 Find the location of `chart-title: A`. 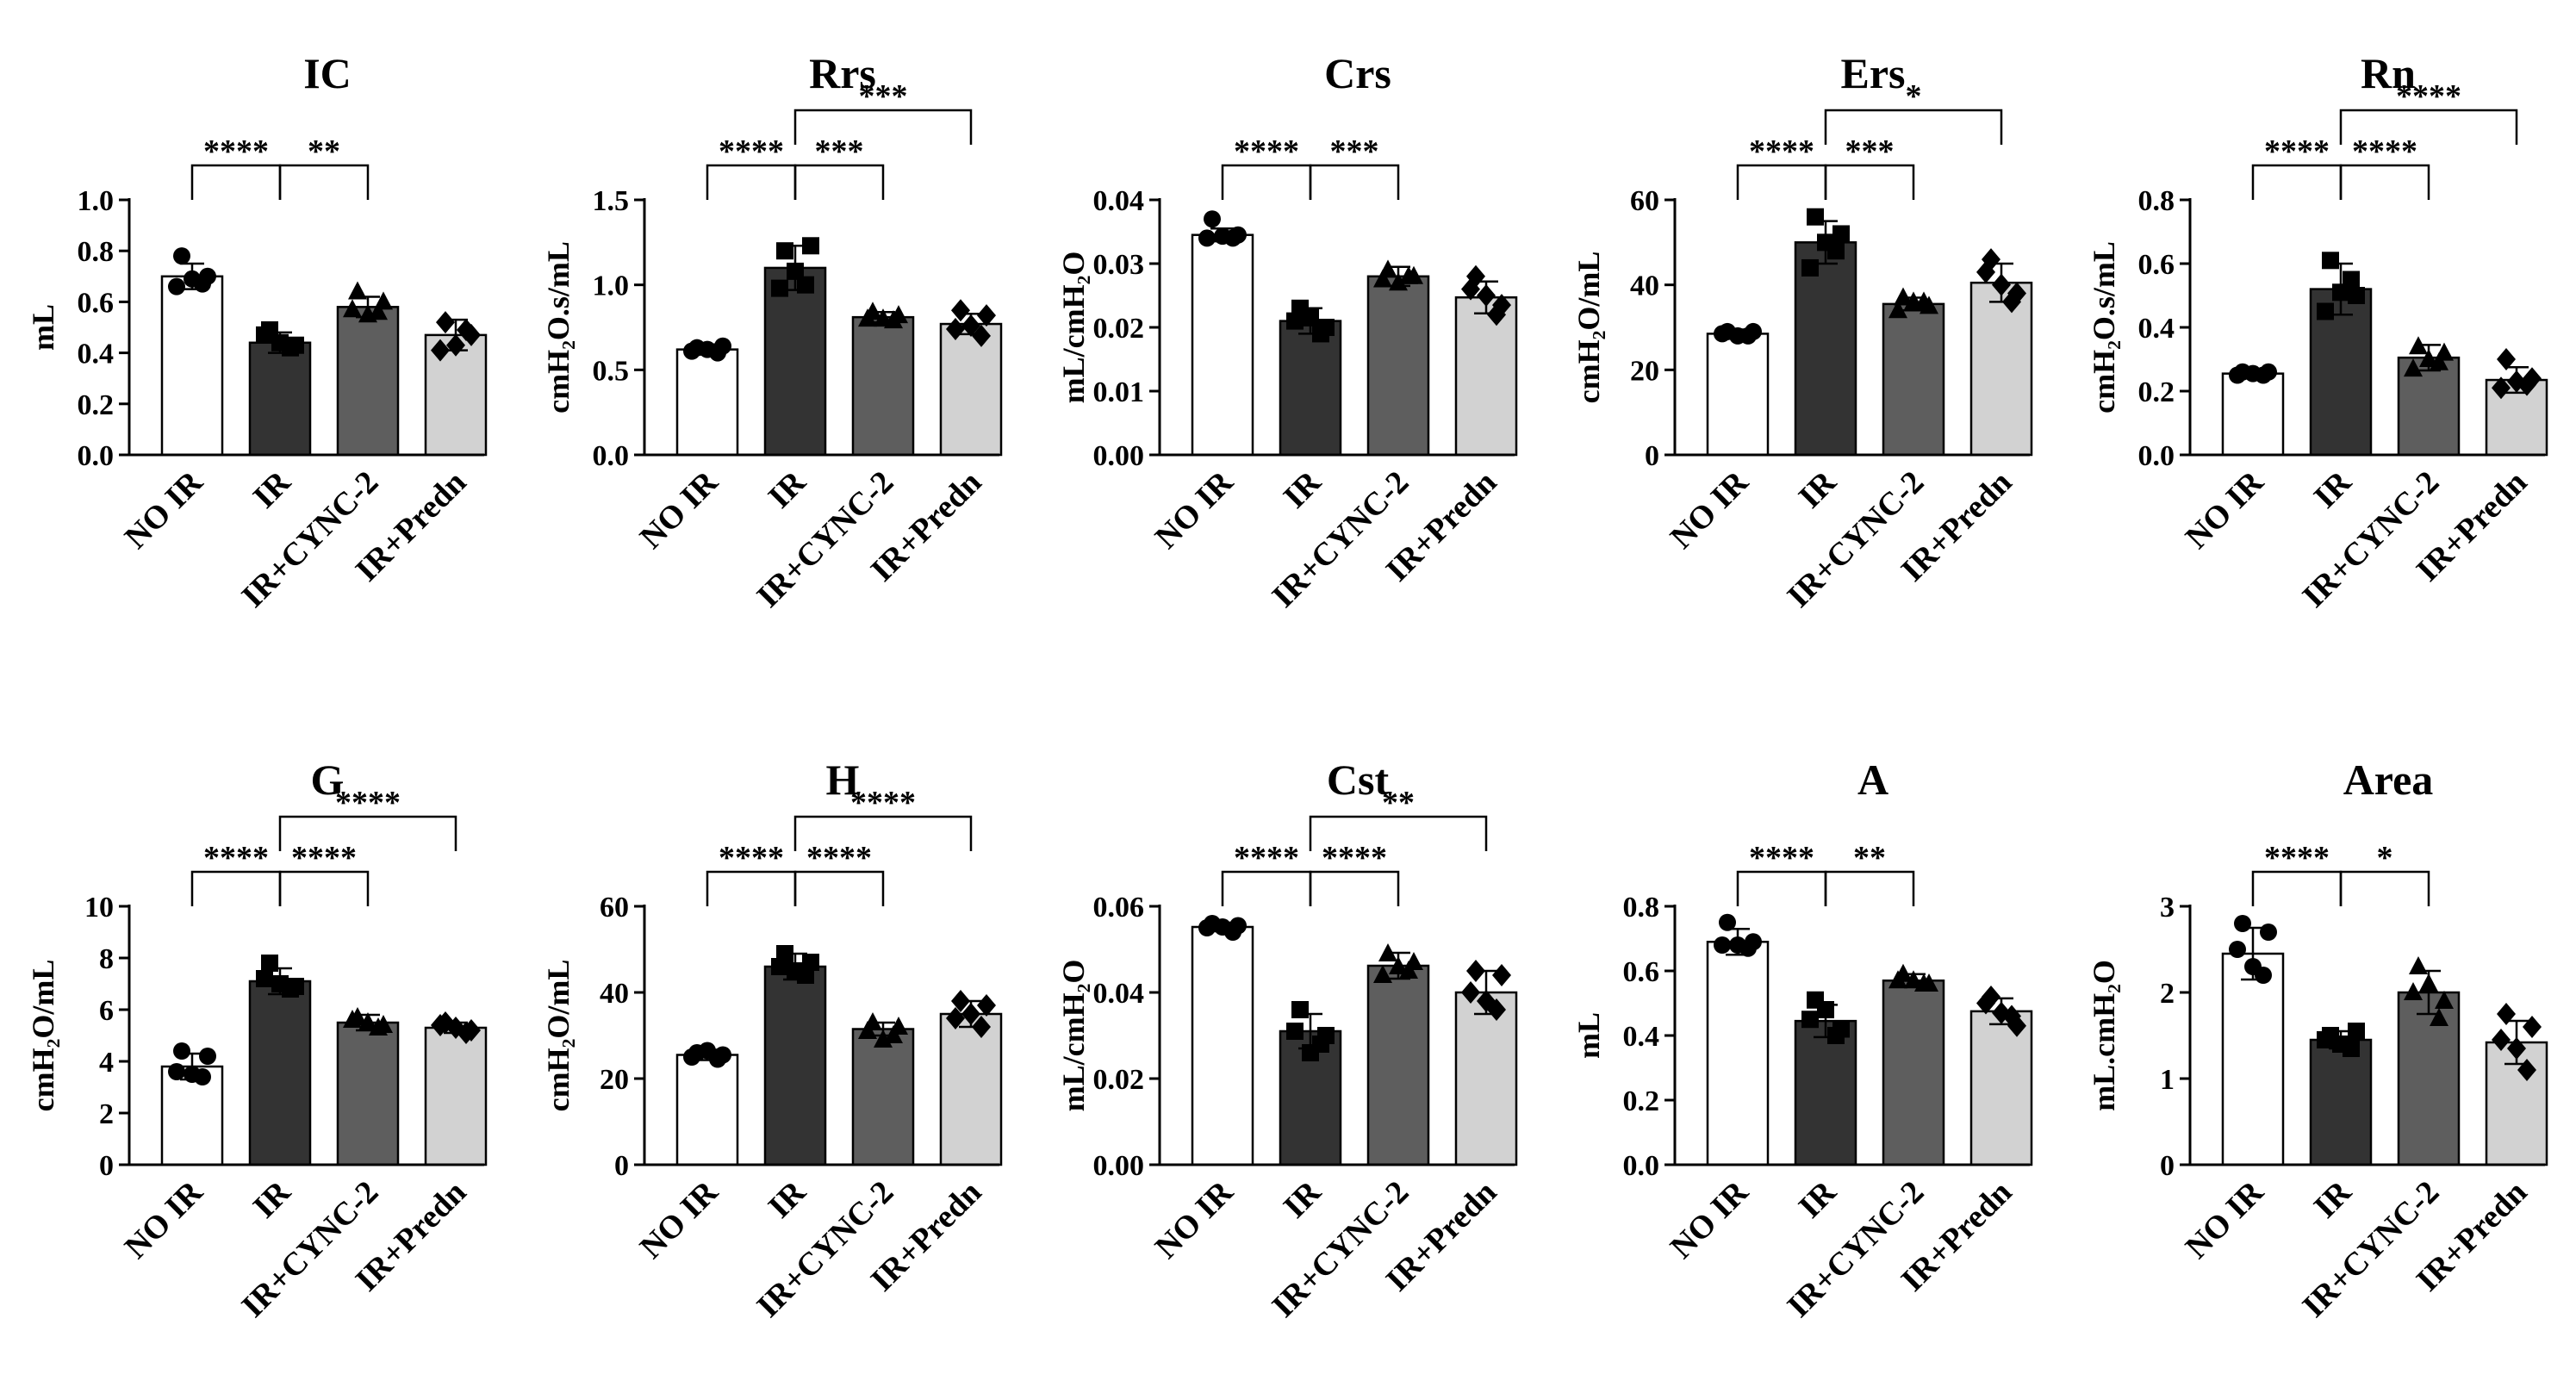

chart-title: A is located at coordinates (1872, 780).